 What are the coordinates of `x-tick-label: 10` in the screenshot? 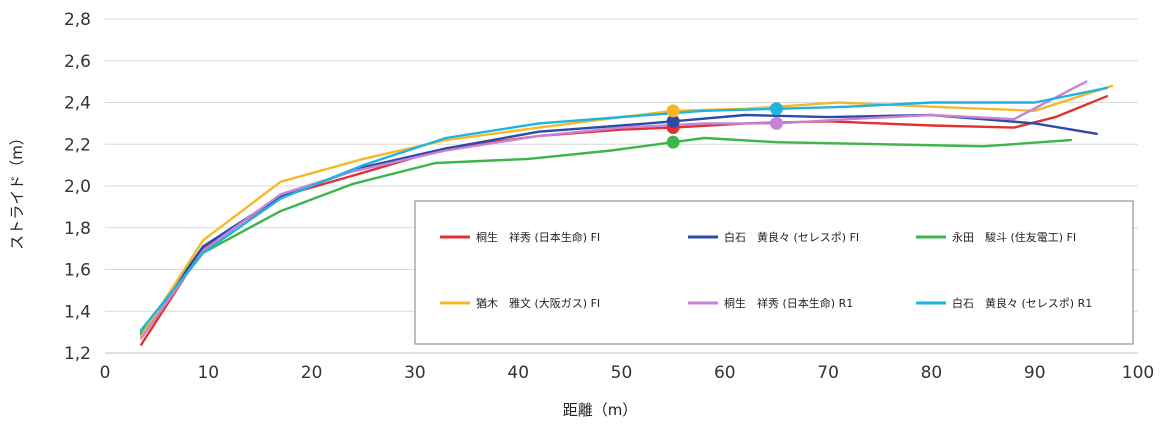 It's located at (208, 373).